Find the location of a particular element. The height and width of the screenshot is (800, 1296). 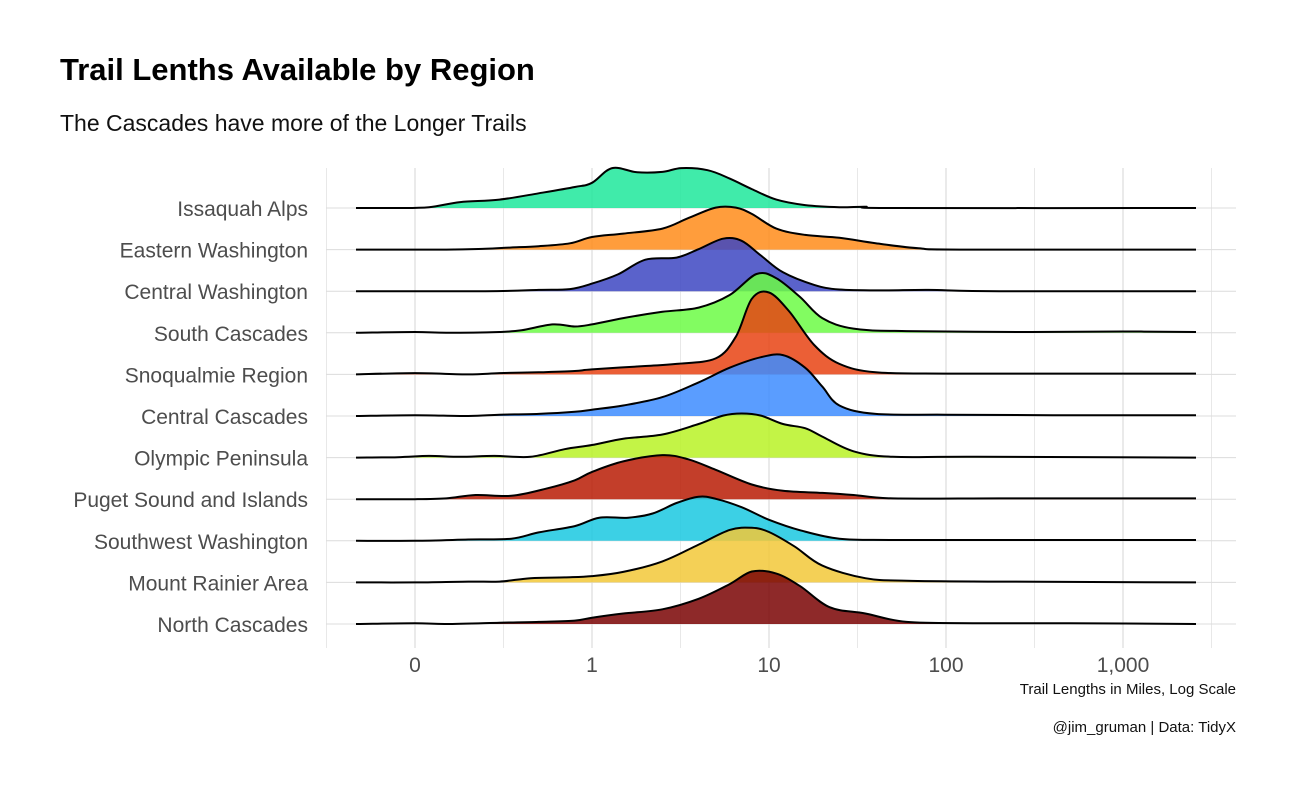

region-label: North Cascades is located at coordinates (232, 625).